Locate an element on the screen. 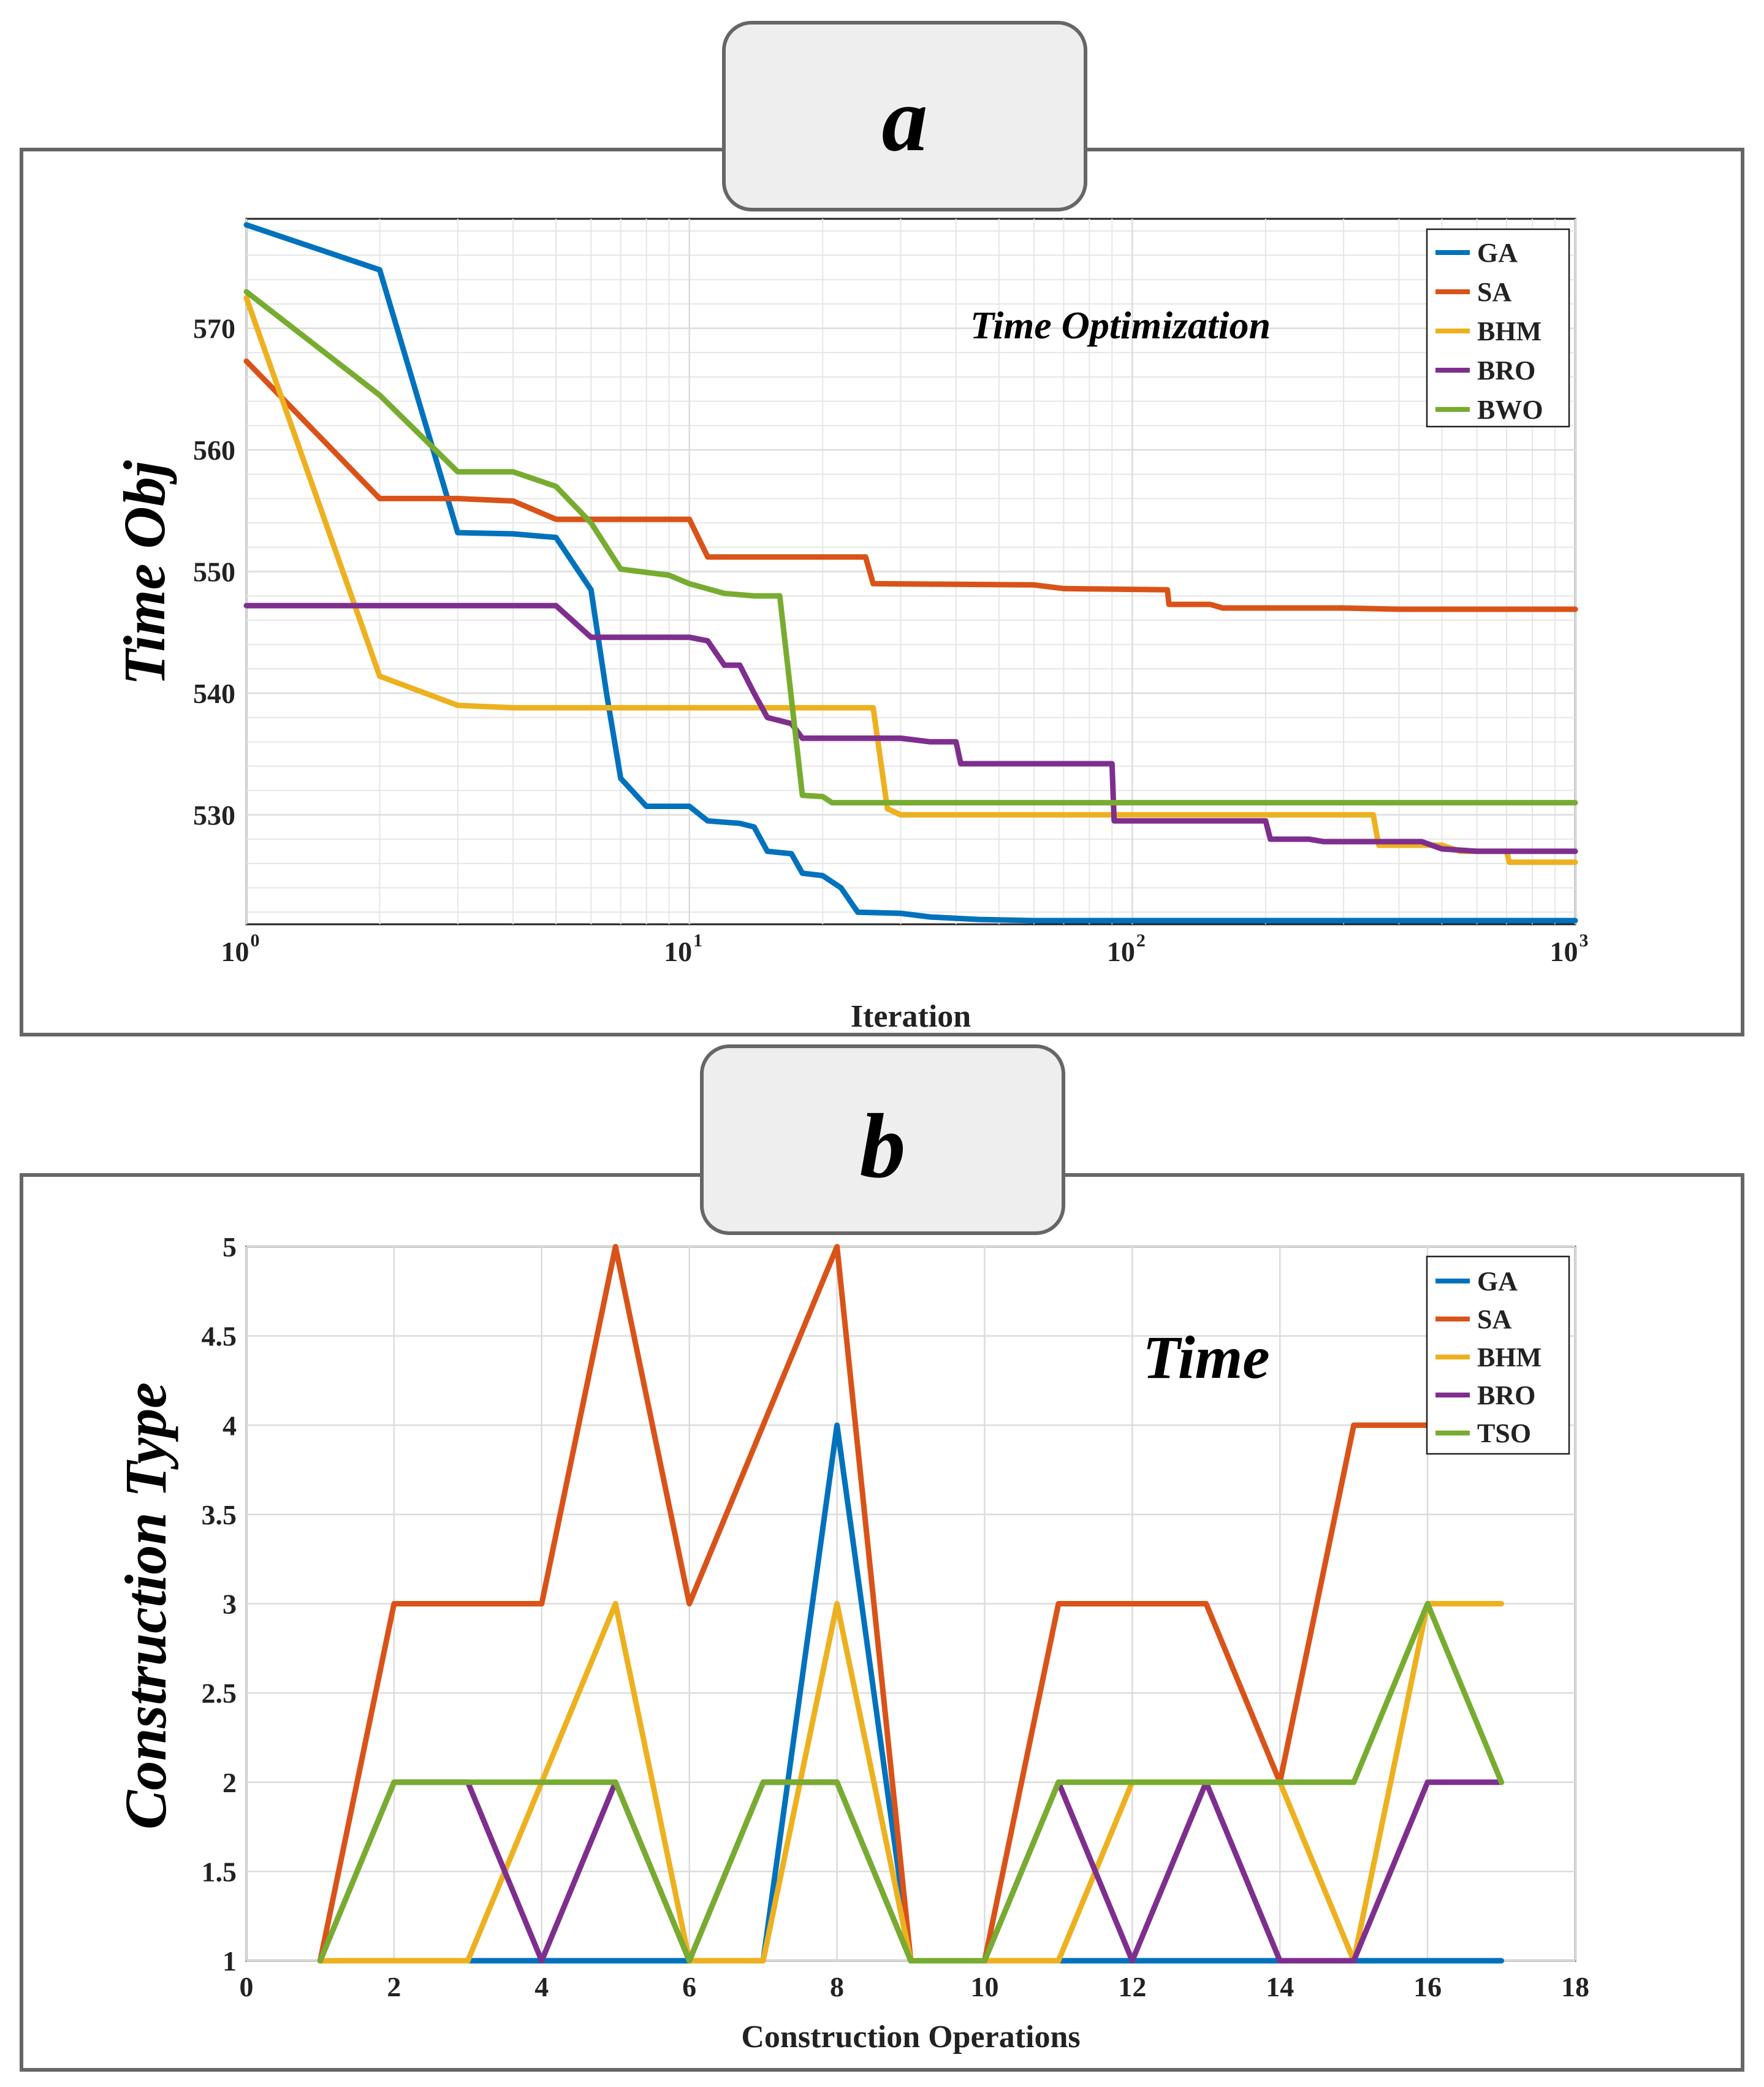 The height and width of the screenshot is (2087, 1764). b-xtick-label: 6 is located at coordinates (689, 1987).